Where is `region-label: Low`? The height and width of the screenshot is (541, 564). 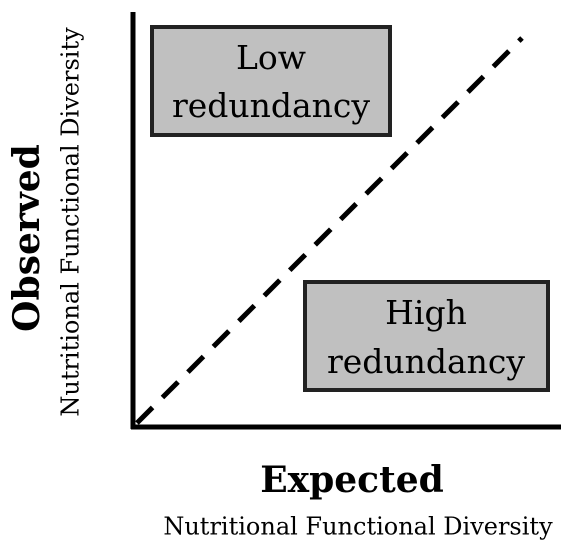
region-label: Low is located at coordinates (271, 57).